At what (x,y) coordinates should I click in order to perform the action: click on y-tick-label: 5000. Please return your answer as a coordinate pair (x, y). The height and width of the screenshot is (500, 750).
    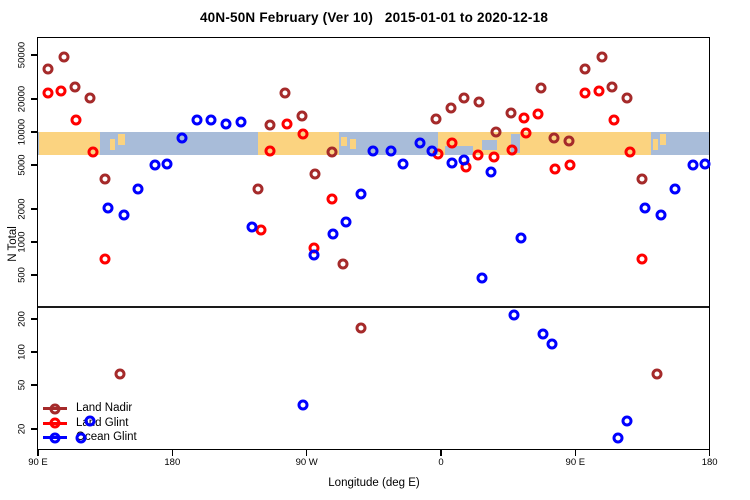
    Looking at the image, I should click on (22, 165).